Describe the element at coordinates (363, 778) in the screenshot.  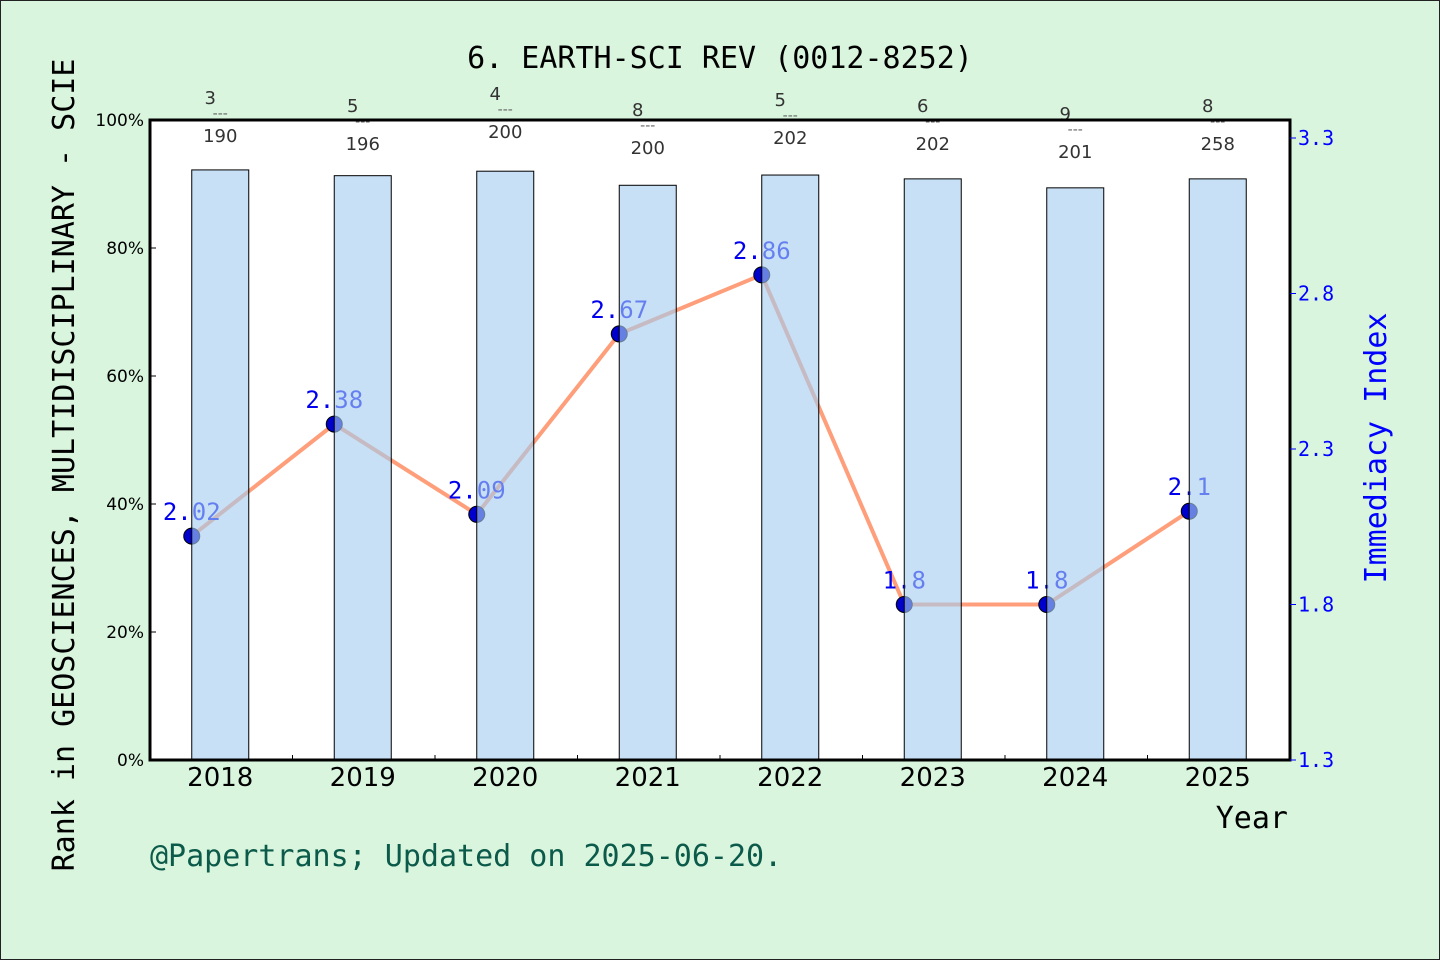
I see `x-tick-label: 2019` at that location.